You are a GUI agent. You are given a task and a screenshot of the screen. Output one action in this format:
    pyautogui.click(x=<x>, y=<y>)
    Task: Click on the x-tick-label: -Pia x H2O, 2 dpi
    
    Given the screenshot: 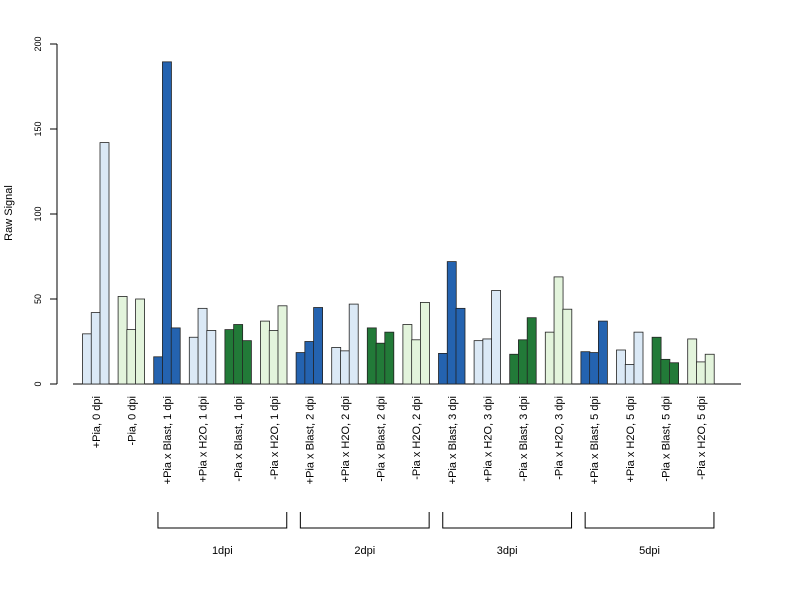 What is the action you would take?
    pyautogui.click(x=417, y=438)
    